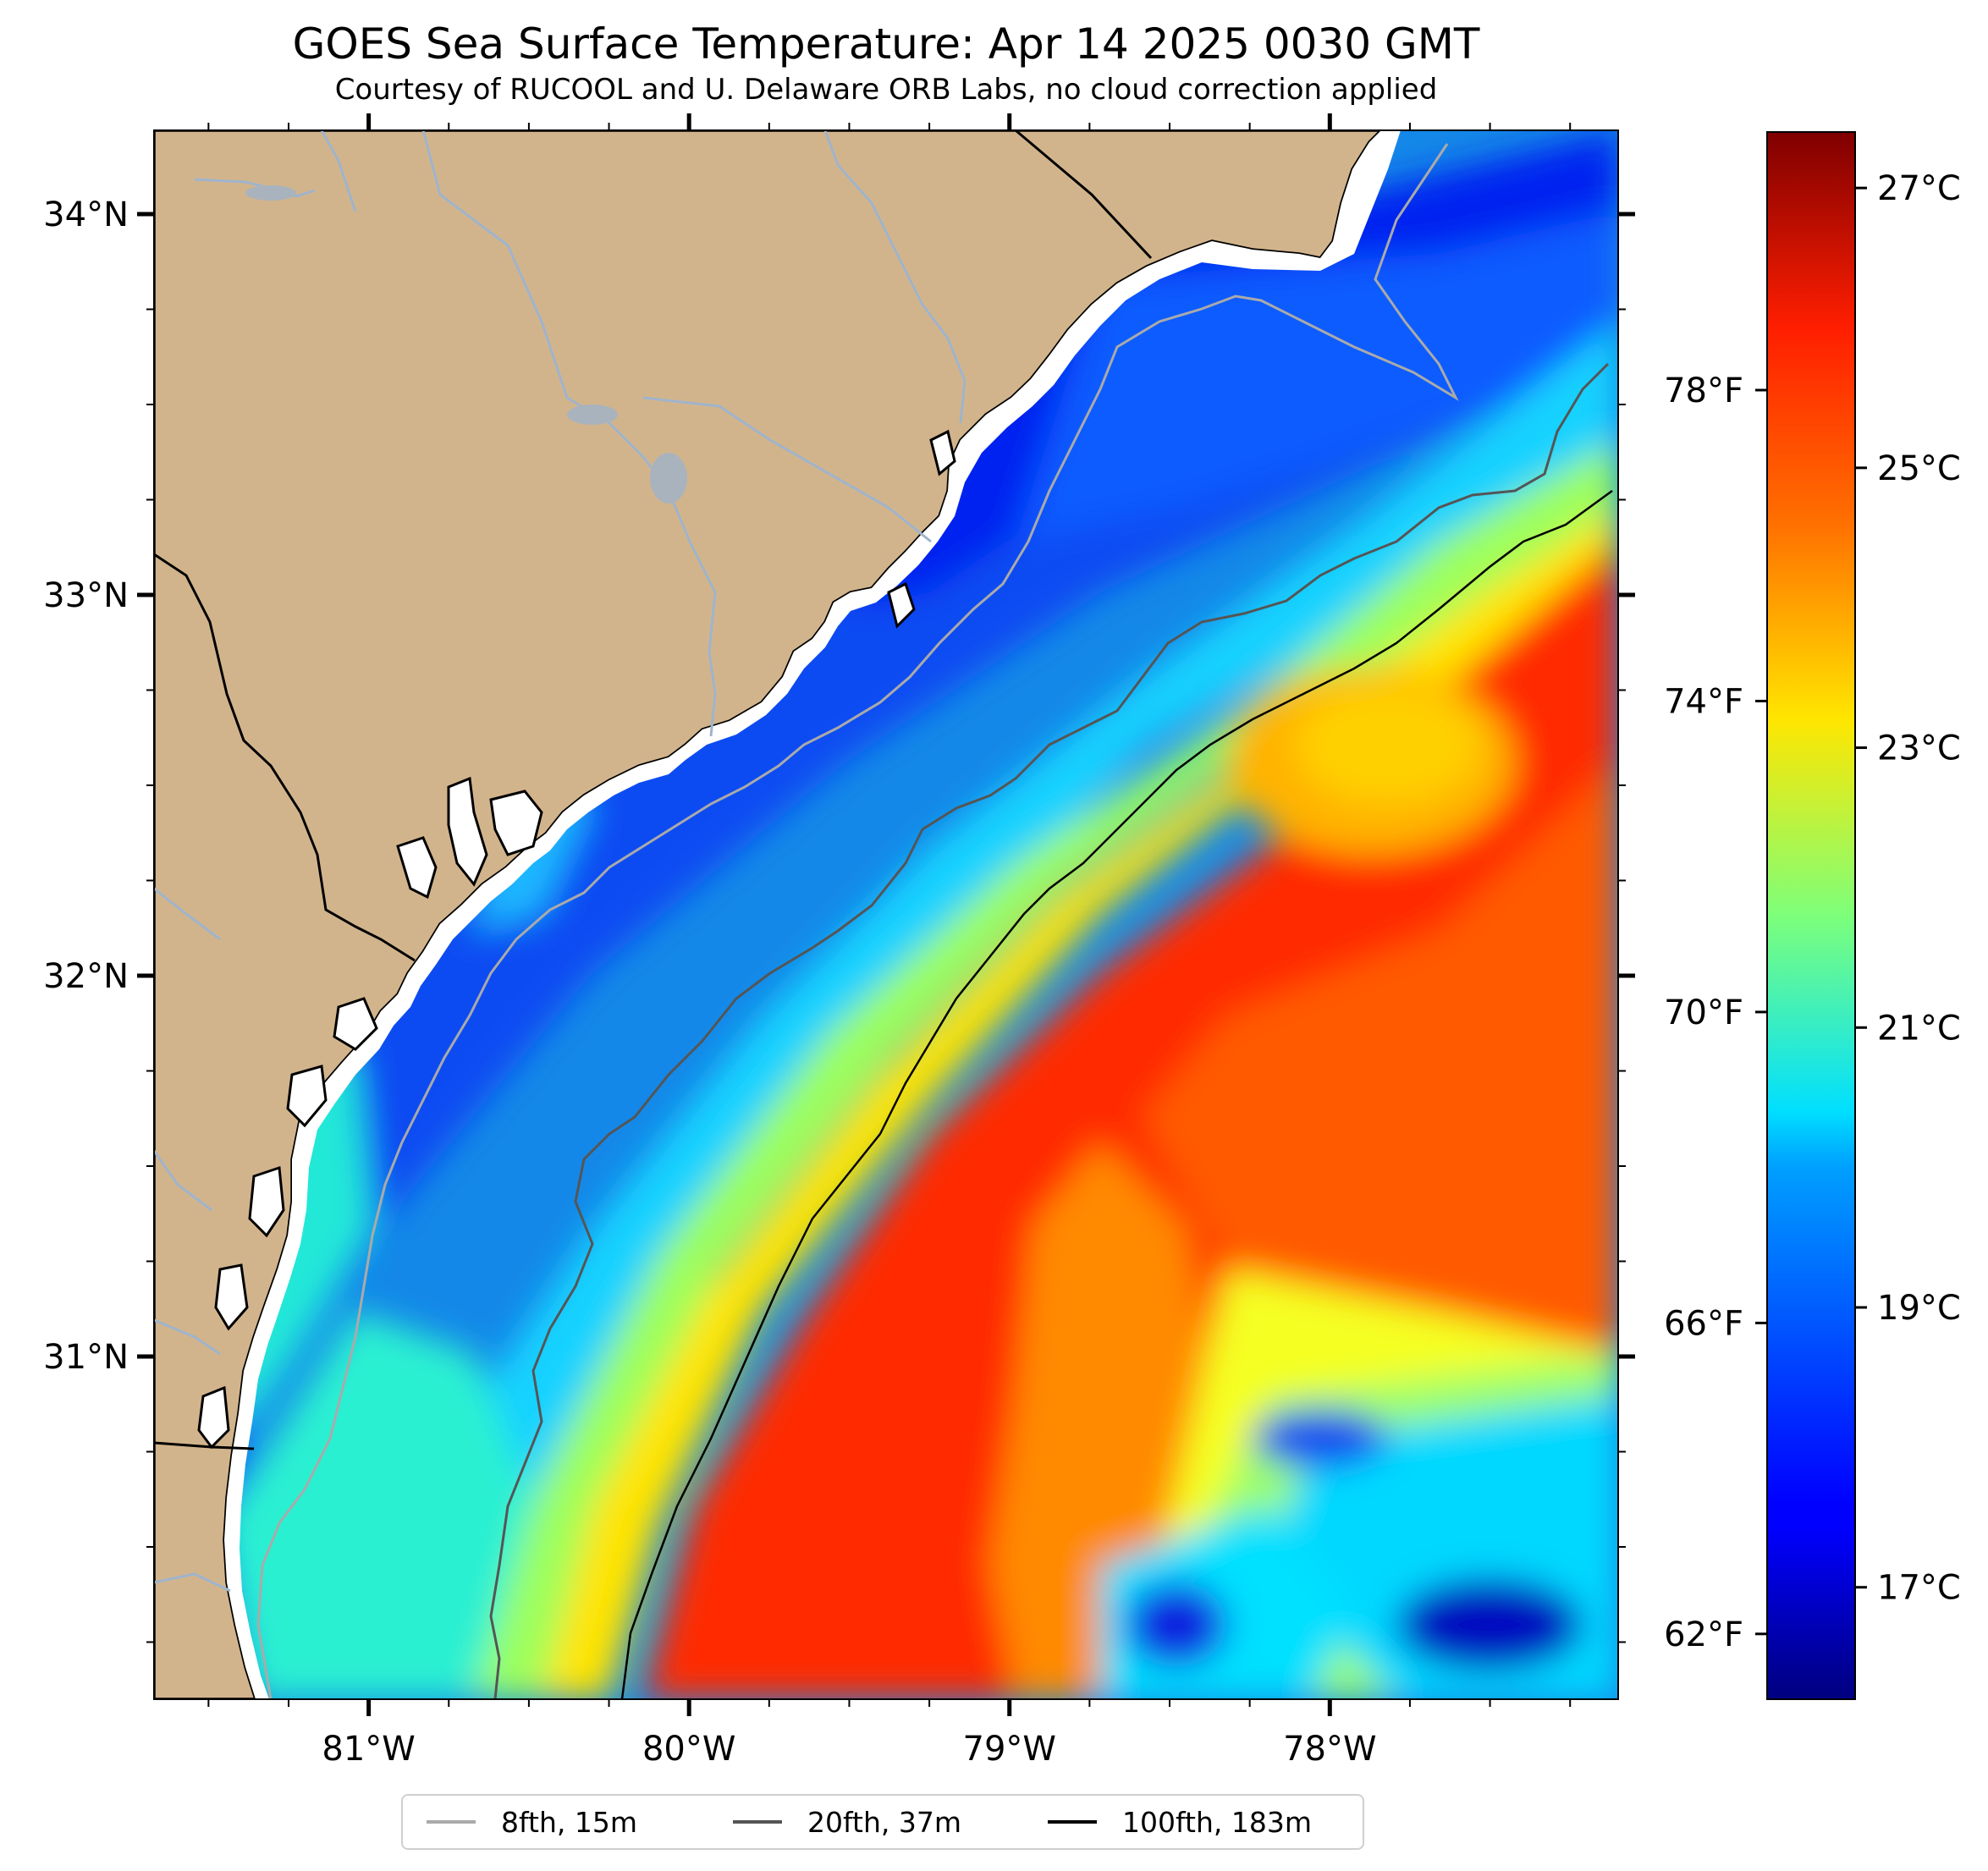 This screenshot has width=1988, height=1871. What do you see at coordinates (1009, 1750) in the screenshot?
I see `lon-tick-label: 79°W` at bounding box center [1009, 1750].